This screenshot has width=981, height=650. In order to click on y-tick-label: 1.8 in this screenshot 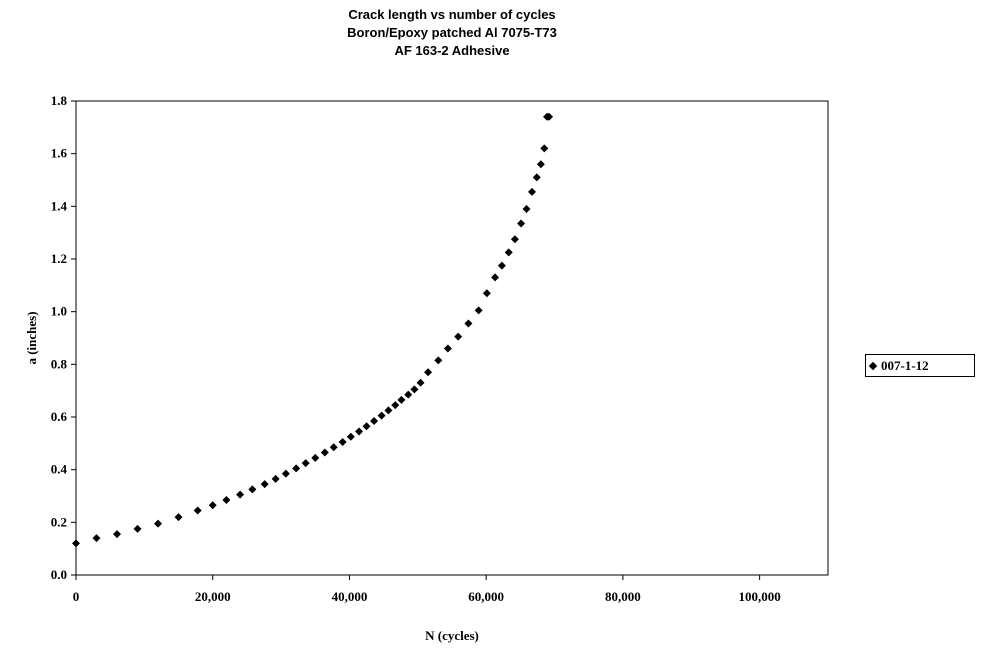, I will do `click(59, 100)`.